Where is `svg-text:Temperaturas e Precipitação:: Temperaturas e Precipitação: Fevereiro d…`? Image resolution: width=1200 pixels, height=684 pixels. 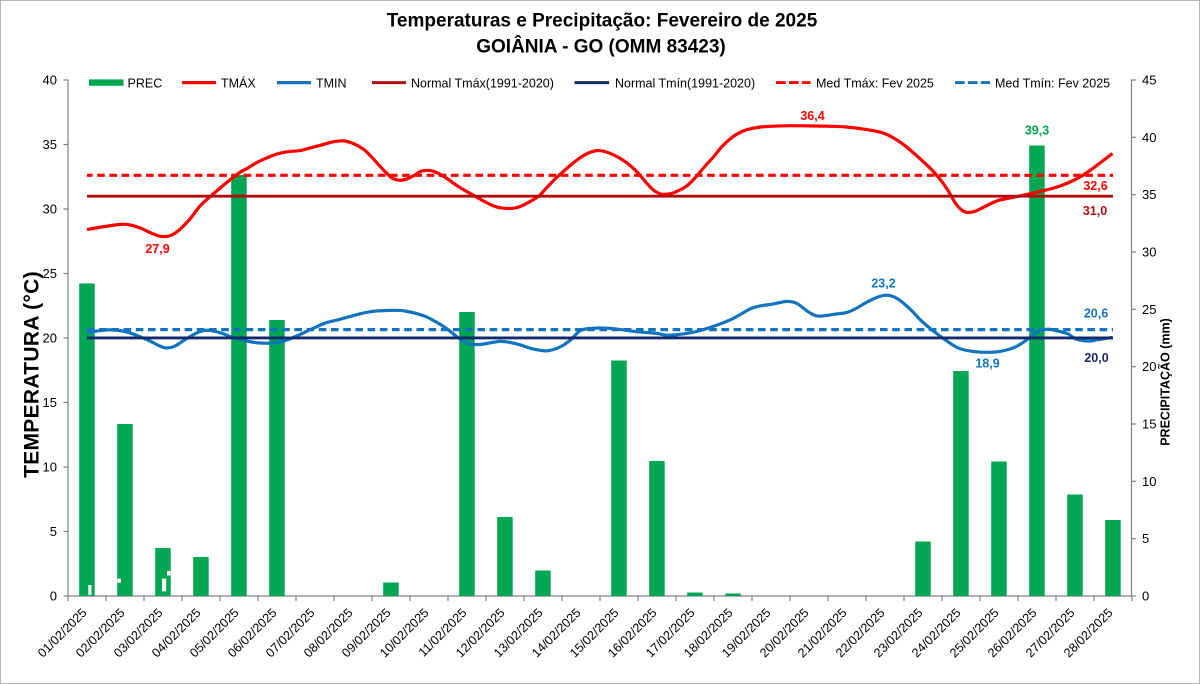 svg-text:Temperaturas e Precipitação:: Temperaturas e Precipitação: Fevereiro d… is located at coordinates (602, 21).